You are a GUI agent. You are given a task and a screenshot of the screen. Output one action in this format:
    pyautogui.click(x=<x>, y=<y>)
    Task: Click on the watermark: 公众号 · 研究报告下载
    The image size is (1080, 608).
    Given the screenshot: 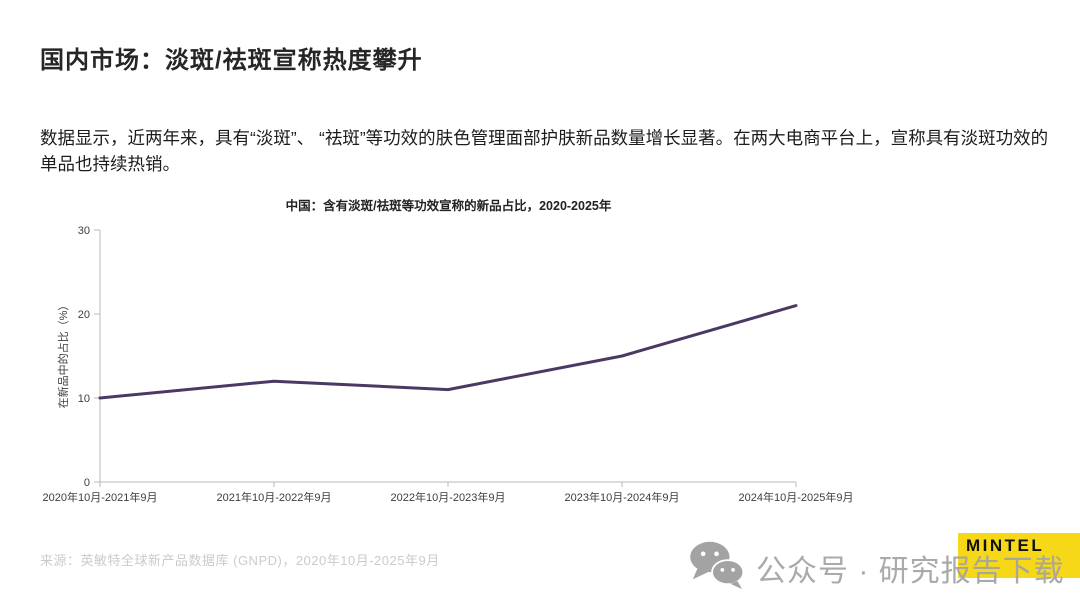 What is the action you would take?
    pyautogui.click(x=876, y=567)
    